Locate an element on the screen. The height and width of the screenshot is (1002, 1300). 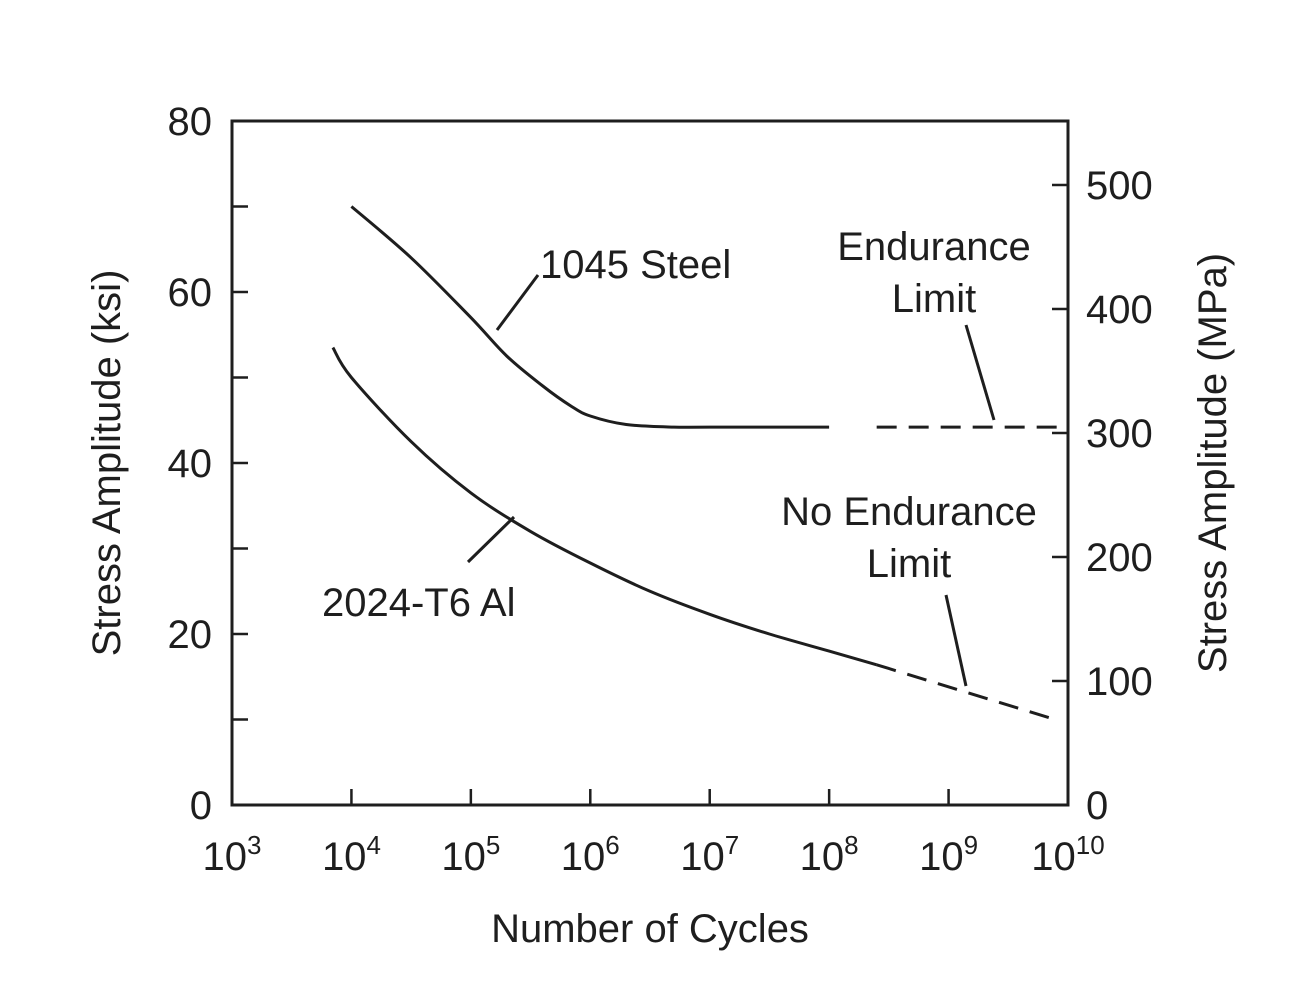
y-right-tick-label: 400 is located at coordinates (1119, 310).